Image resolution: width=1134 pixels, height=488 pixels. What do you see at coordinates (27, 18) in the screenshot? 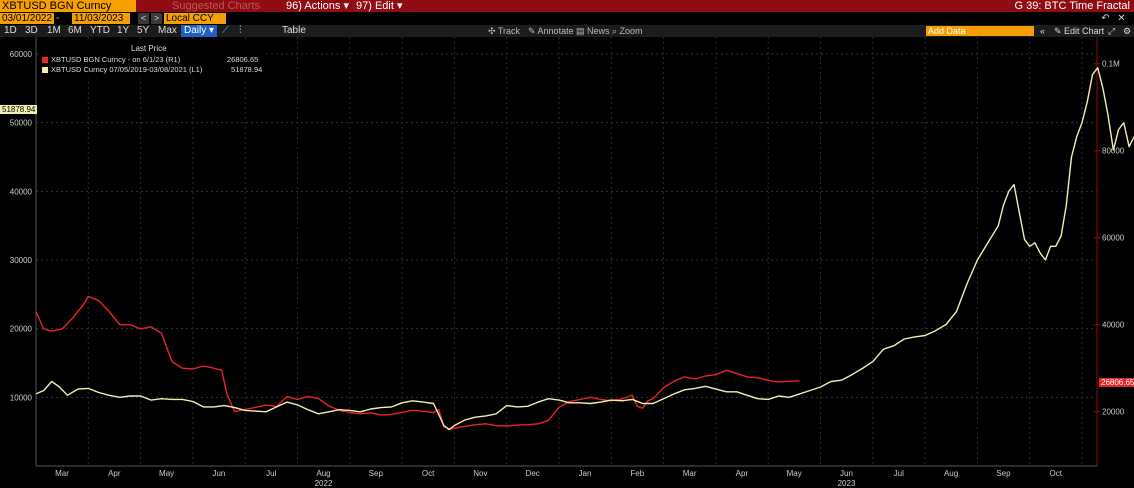
I see `start-date-field: 03/01/2022` at bounding box center [27, 18].